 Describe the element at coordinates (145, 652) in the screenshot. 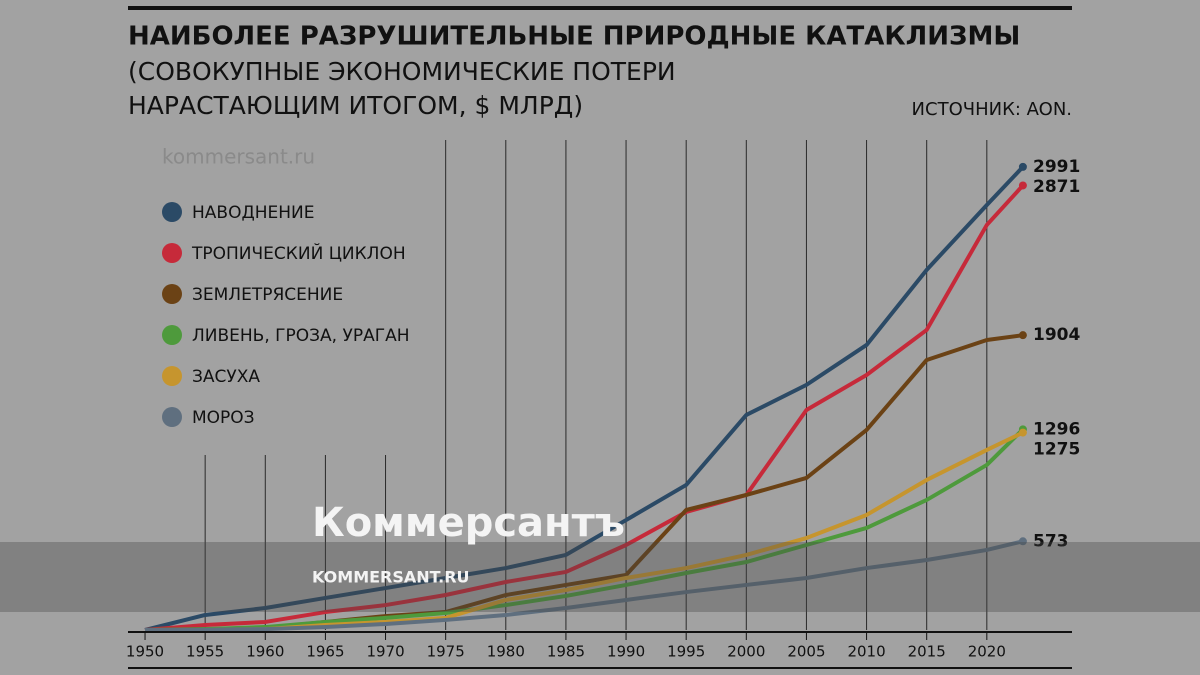

I see `x-tick-label: 1950` at that location.